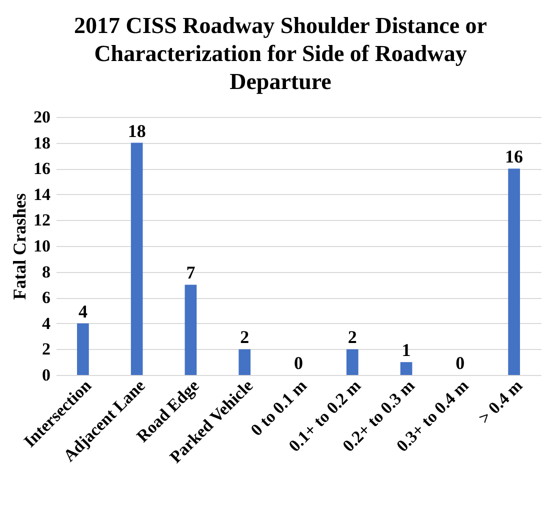  Describe the element at coordinates (46, 323) in the screenshot. I see `y-tick-label: 4` at that location.